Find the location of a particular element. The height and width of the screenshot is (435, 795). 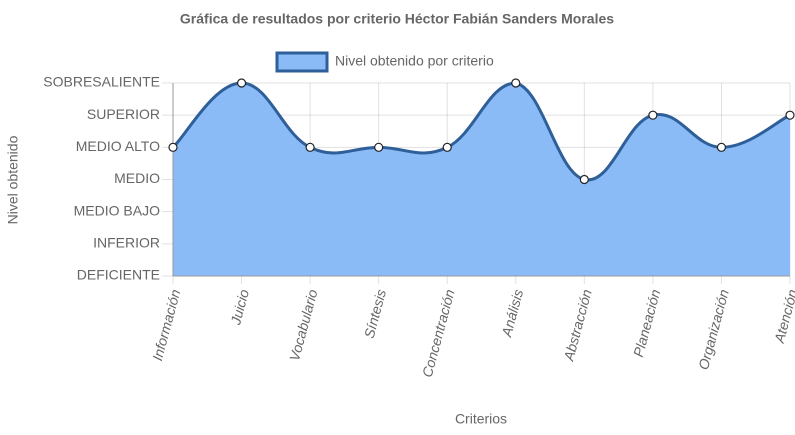

y-tick-label: MEDIO ALTO is located at coordinates (118, 146).